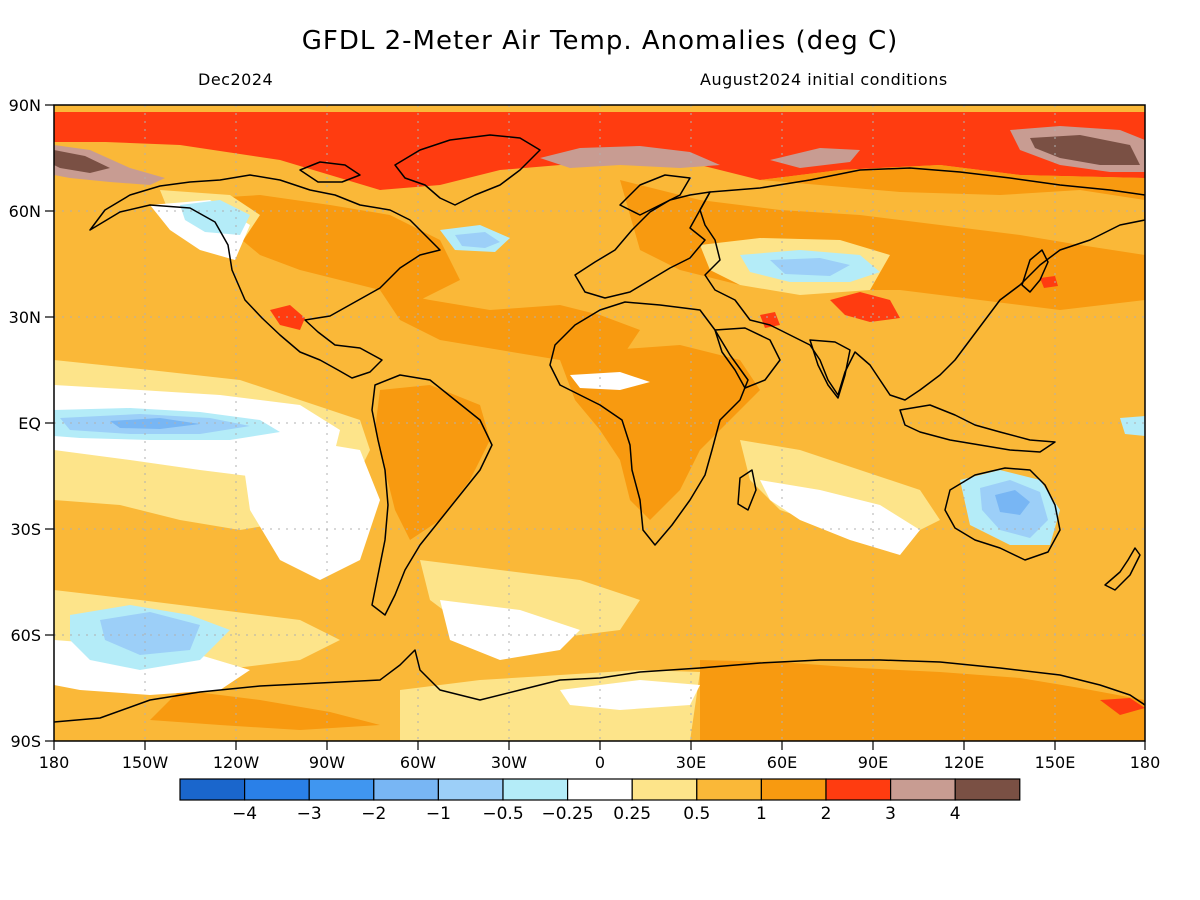 This screenshot has height=900, width=1200. What do you see at coordinates (25, 529) in the screenshot?
I see `lat-label-30s: 30S` at bounding box center [25, 529].